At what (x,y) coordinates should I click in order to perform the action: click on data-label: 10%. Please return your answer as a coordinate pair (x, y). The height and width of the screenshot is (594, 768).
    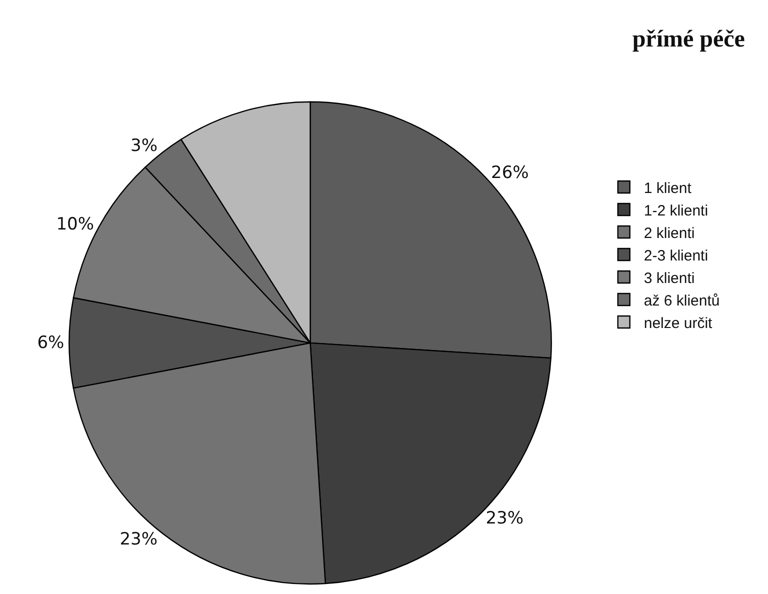
    Looking at the image, I should click on (75, 224).